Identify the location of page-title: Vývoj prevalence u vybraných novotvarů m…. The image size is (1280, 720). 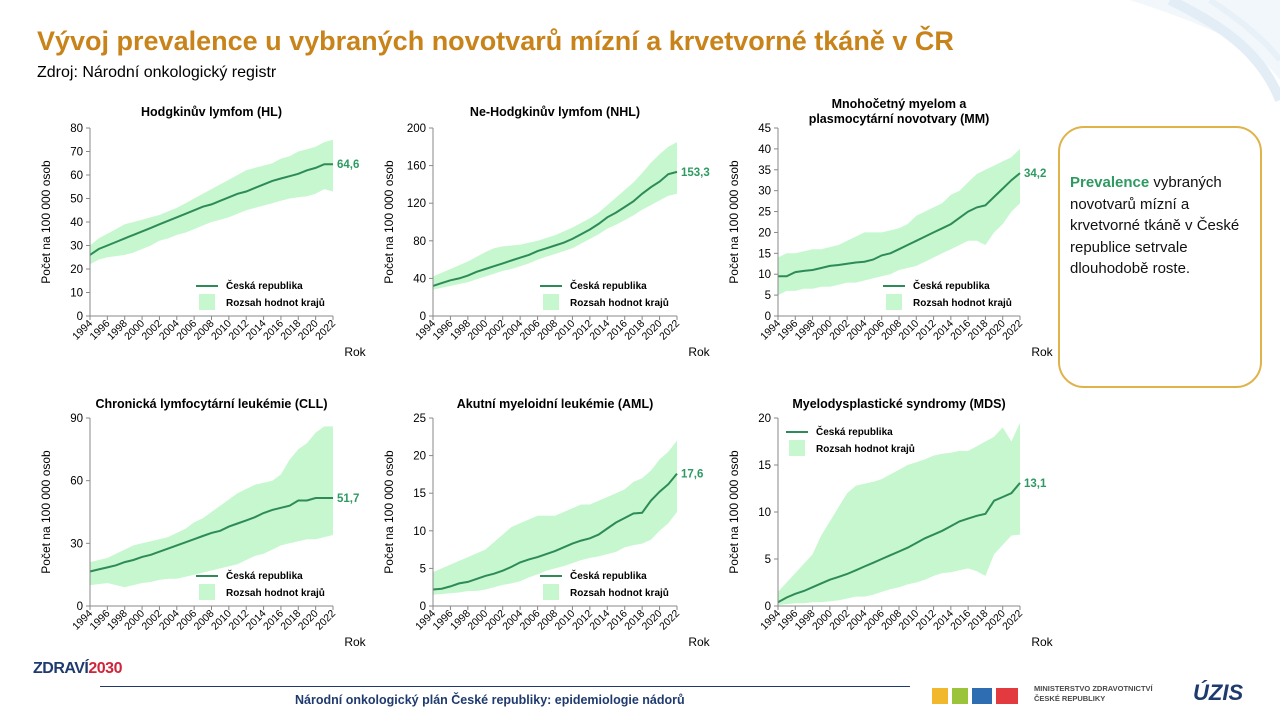
(495, 41).